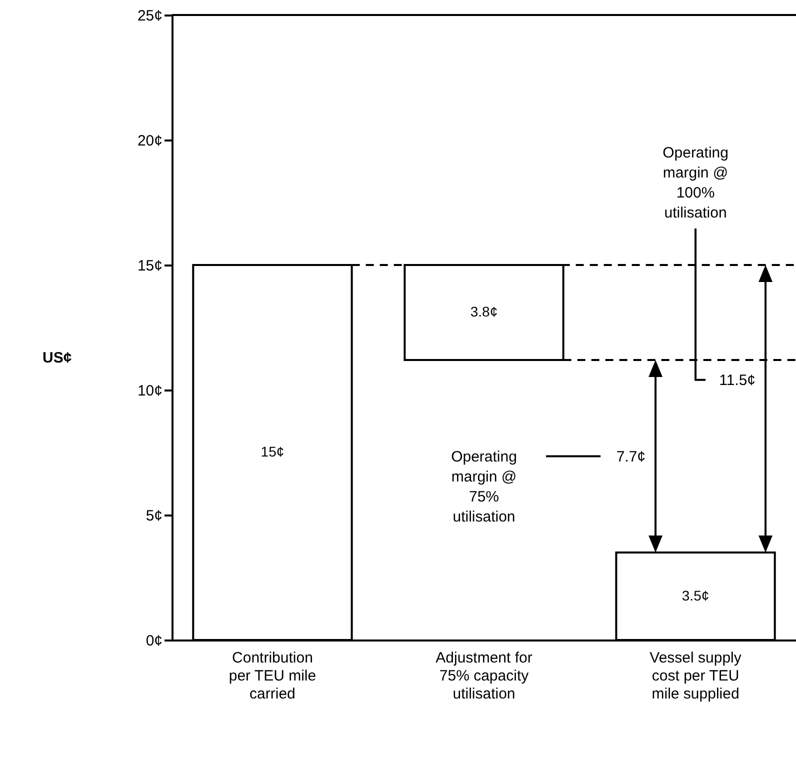  I want to click on y-tick-label: 0¢, so click(154, 641).